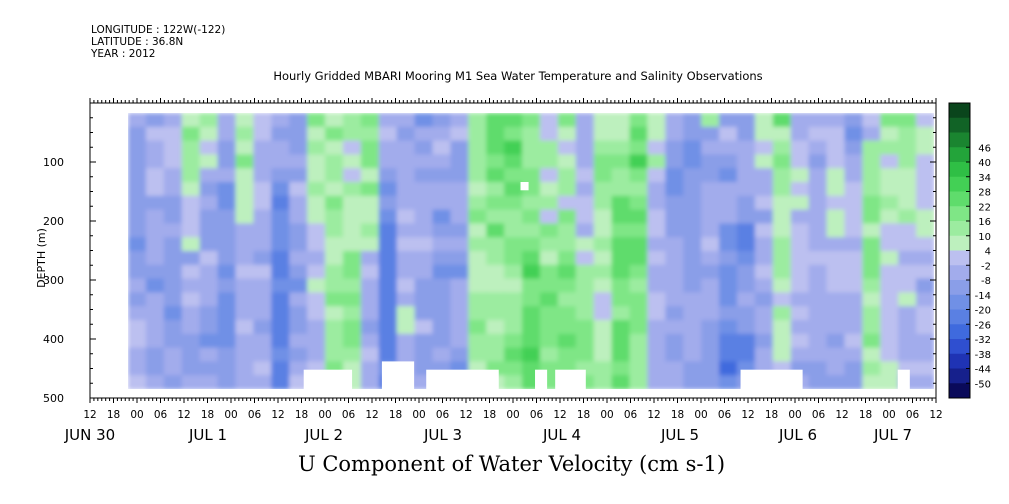 Image resolution: width=1009 pixels, height=504 pixels. I want to click on y-tick-label: 100, so click(53, 162).